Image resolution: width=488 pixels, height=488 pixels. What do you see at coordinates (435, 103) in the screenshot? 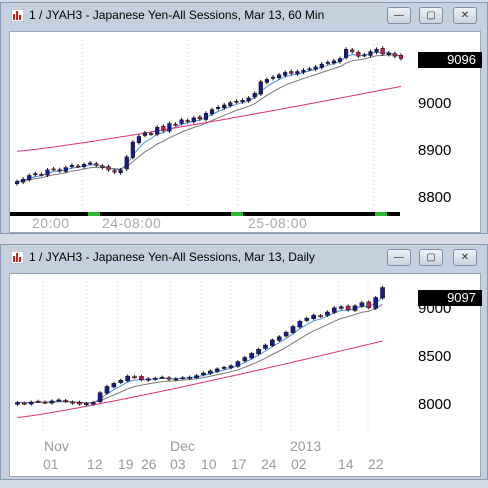
I see `y-axis-label: 9000` at bounding box center [435, 103].